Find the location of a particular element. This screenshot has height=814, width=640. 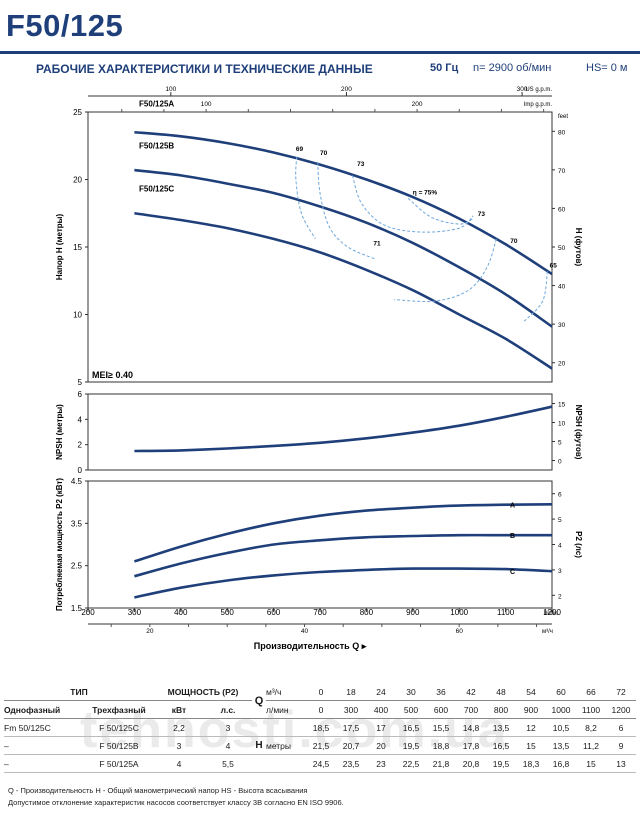

bottom-m3h-label: 60 is located at coordinates (460, 631).